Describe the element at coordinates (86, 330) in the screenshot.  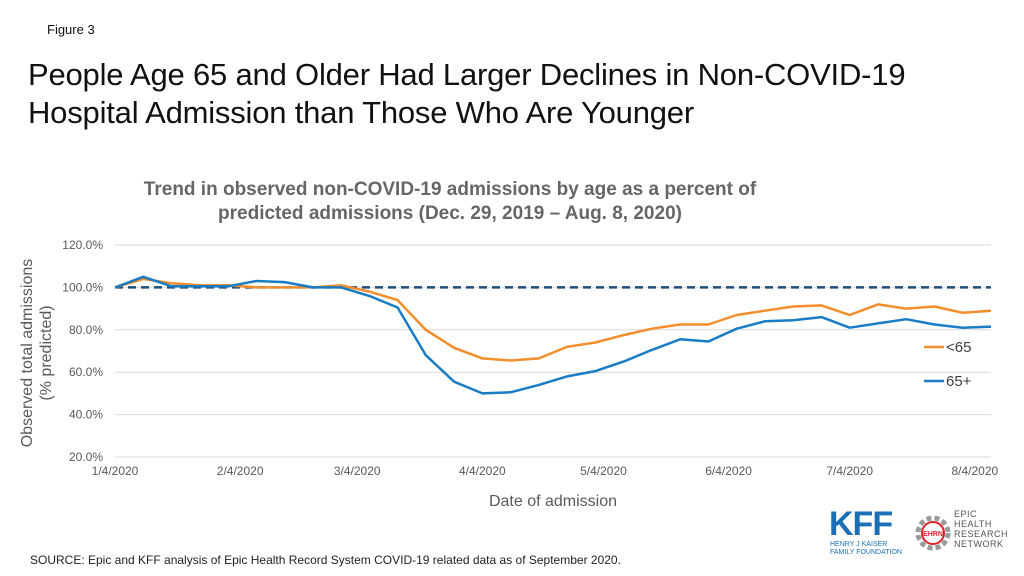
I see `y-tick-label: 80.0%` at that location.